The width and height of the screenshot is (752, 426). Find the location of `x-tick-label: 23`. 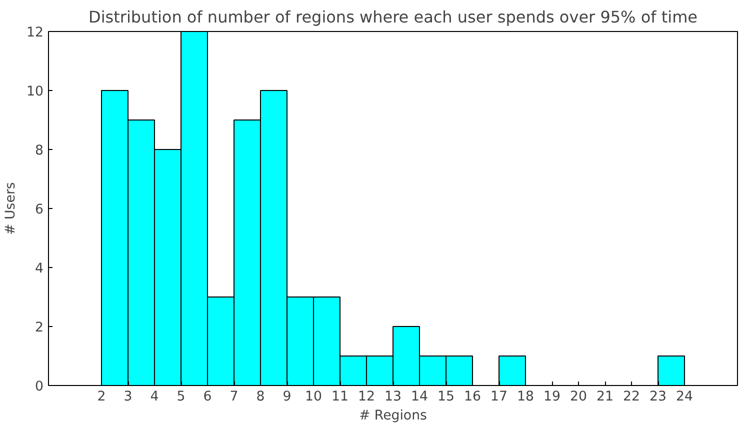

x-tick-label: 23 is located at coordinates (658, 397).